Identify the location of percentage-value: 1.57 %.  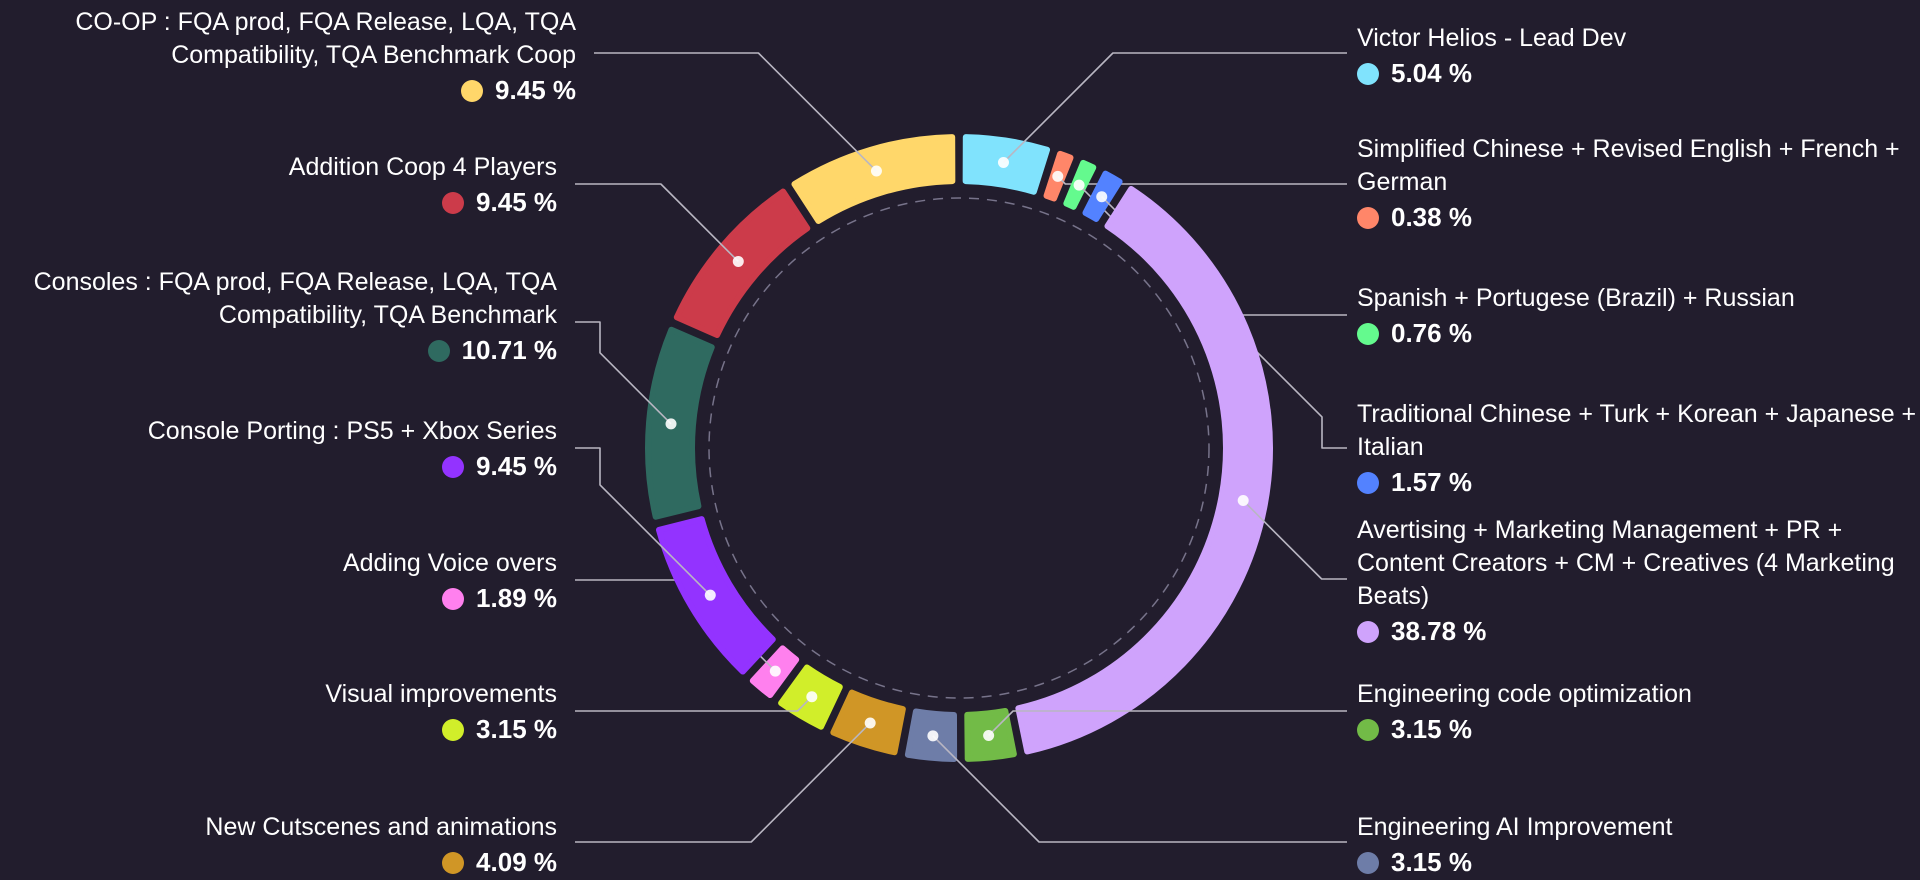
(1431, 482).